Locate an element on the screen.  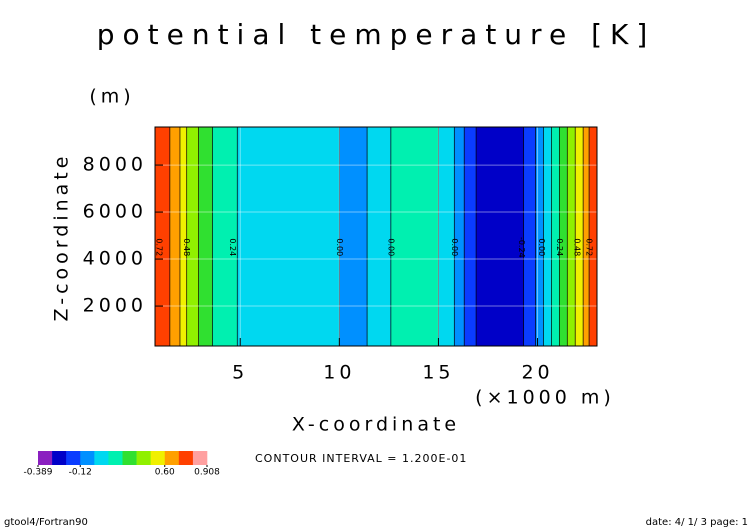
colorbar-tick-label: -0.389 is located at coordinates (37, 473).